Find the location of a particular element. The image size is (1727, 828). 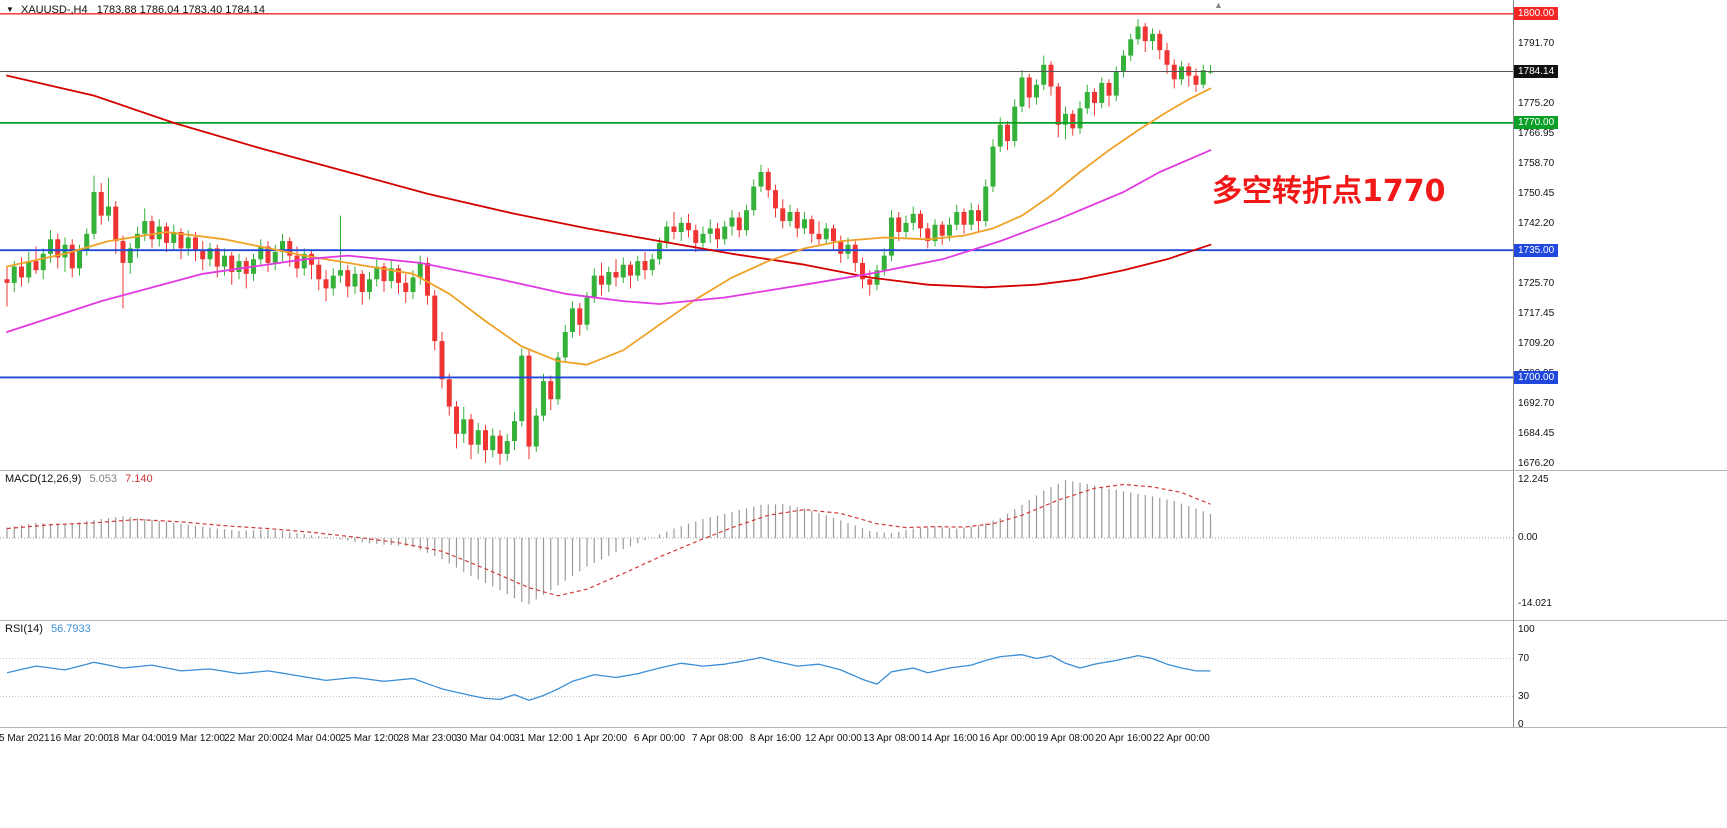

time-axis-label: 15 Mar 2021 is located at coordinates (25, 738).